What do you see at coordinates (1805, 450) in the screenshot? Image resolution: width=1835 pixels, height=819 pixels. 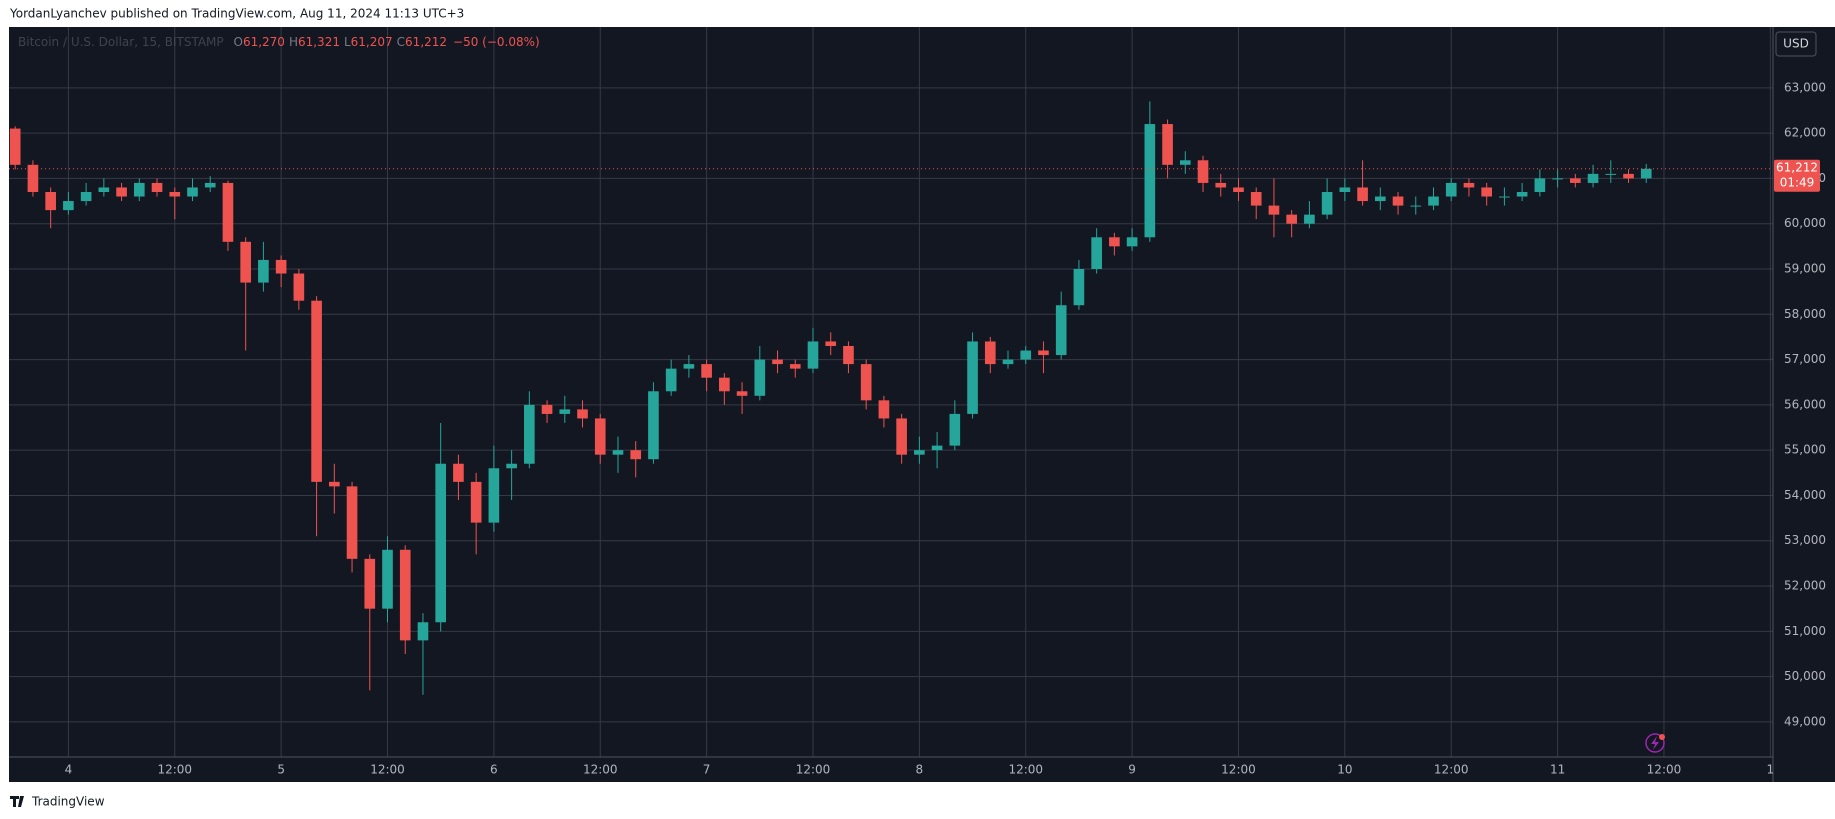 I see `y-tick-label: 55,000` at bounding box center [1805, 450].